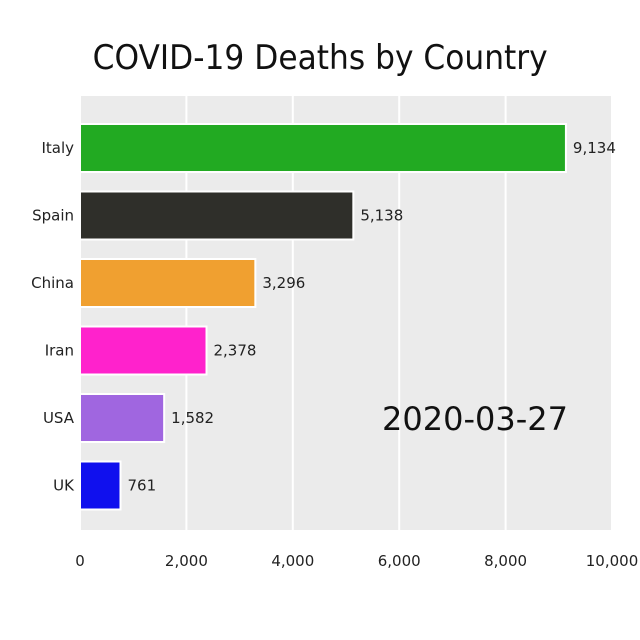 The height and width of the screenshot is (640, 640). Describe the element at coordinates (100, 485) in the screenshot. I see `bar-uk` at that location.